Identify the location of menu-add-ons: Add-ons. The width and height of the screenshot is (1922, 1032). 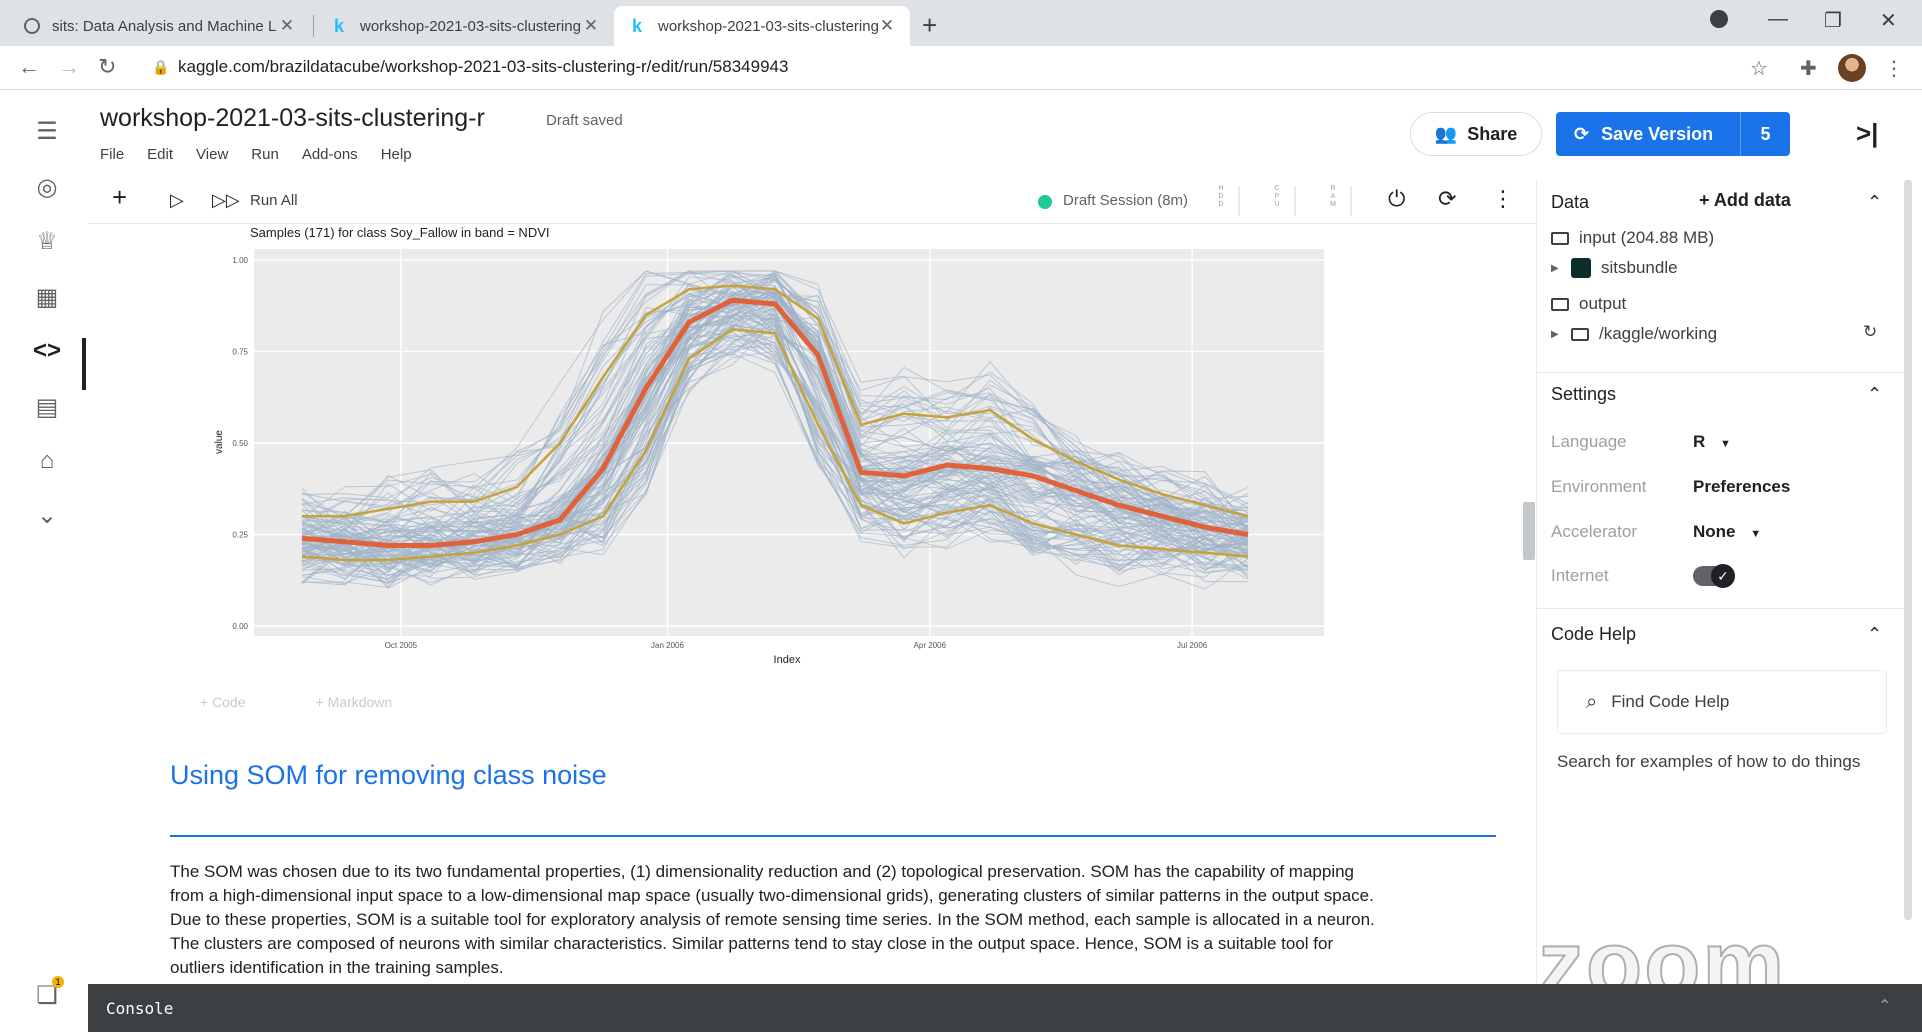
(329, 154).